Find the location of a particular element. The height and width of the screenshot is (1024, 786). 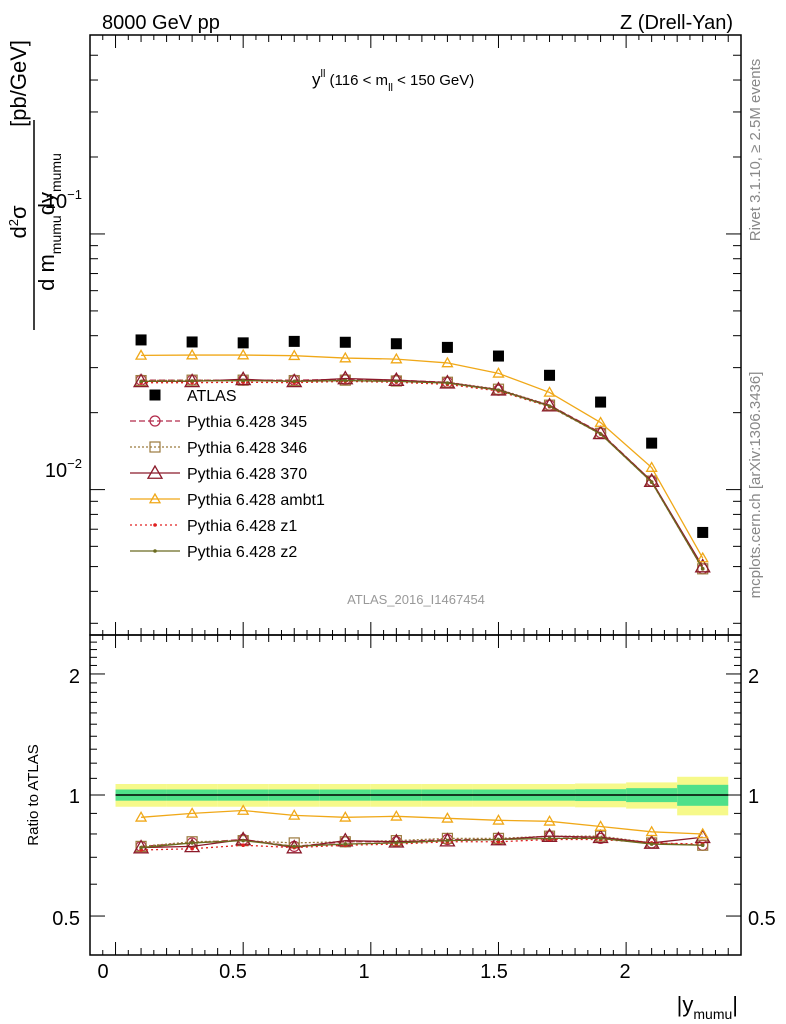

legend-label-4: Pythia 6.428 ambt1 is located at coordinates (256, 500).